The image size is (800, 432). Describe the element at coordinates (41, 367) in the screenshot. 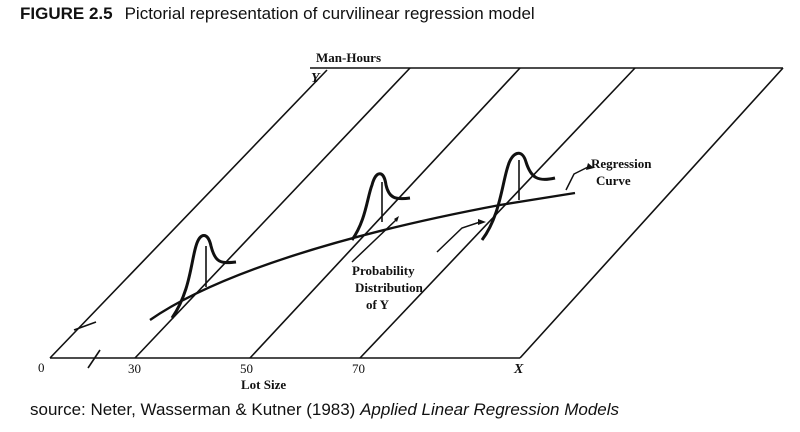

I see `origin-label: 0` at that location.